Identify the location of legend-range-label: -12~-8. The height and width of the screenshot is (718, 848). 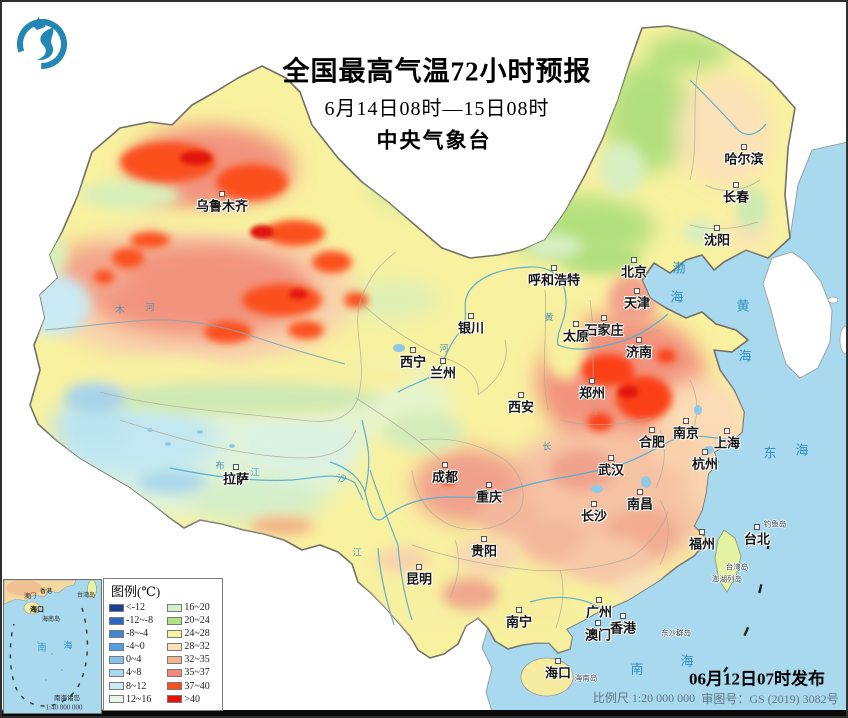
(140, 621).